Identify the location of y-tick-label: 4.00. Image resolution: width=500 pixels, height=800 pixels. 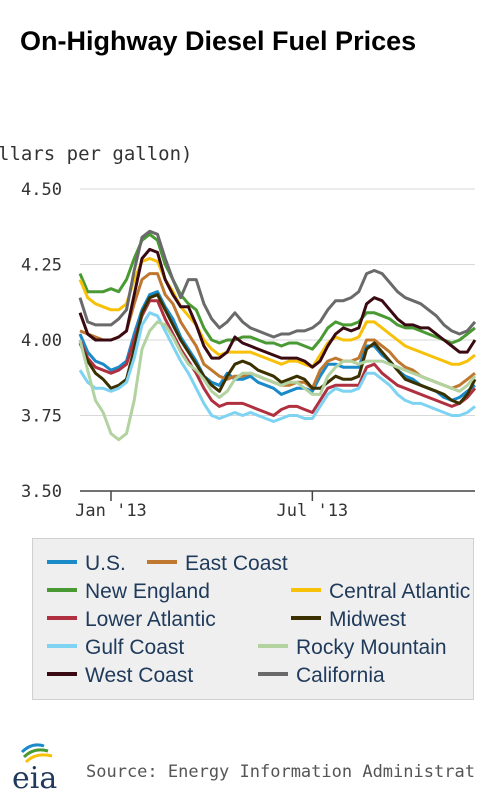
(41, 341).